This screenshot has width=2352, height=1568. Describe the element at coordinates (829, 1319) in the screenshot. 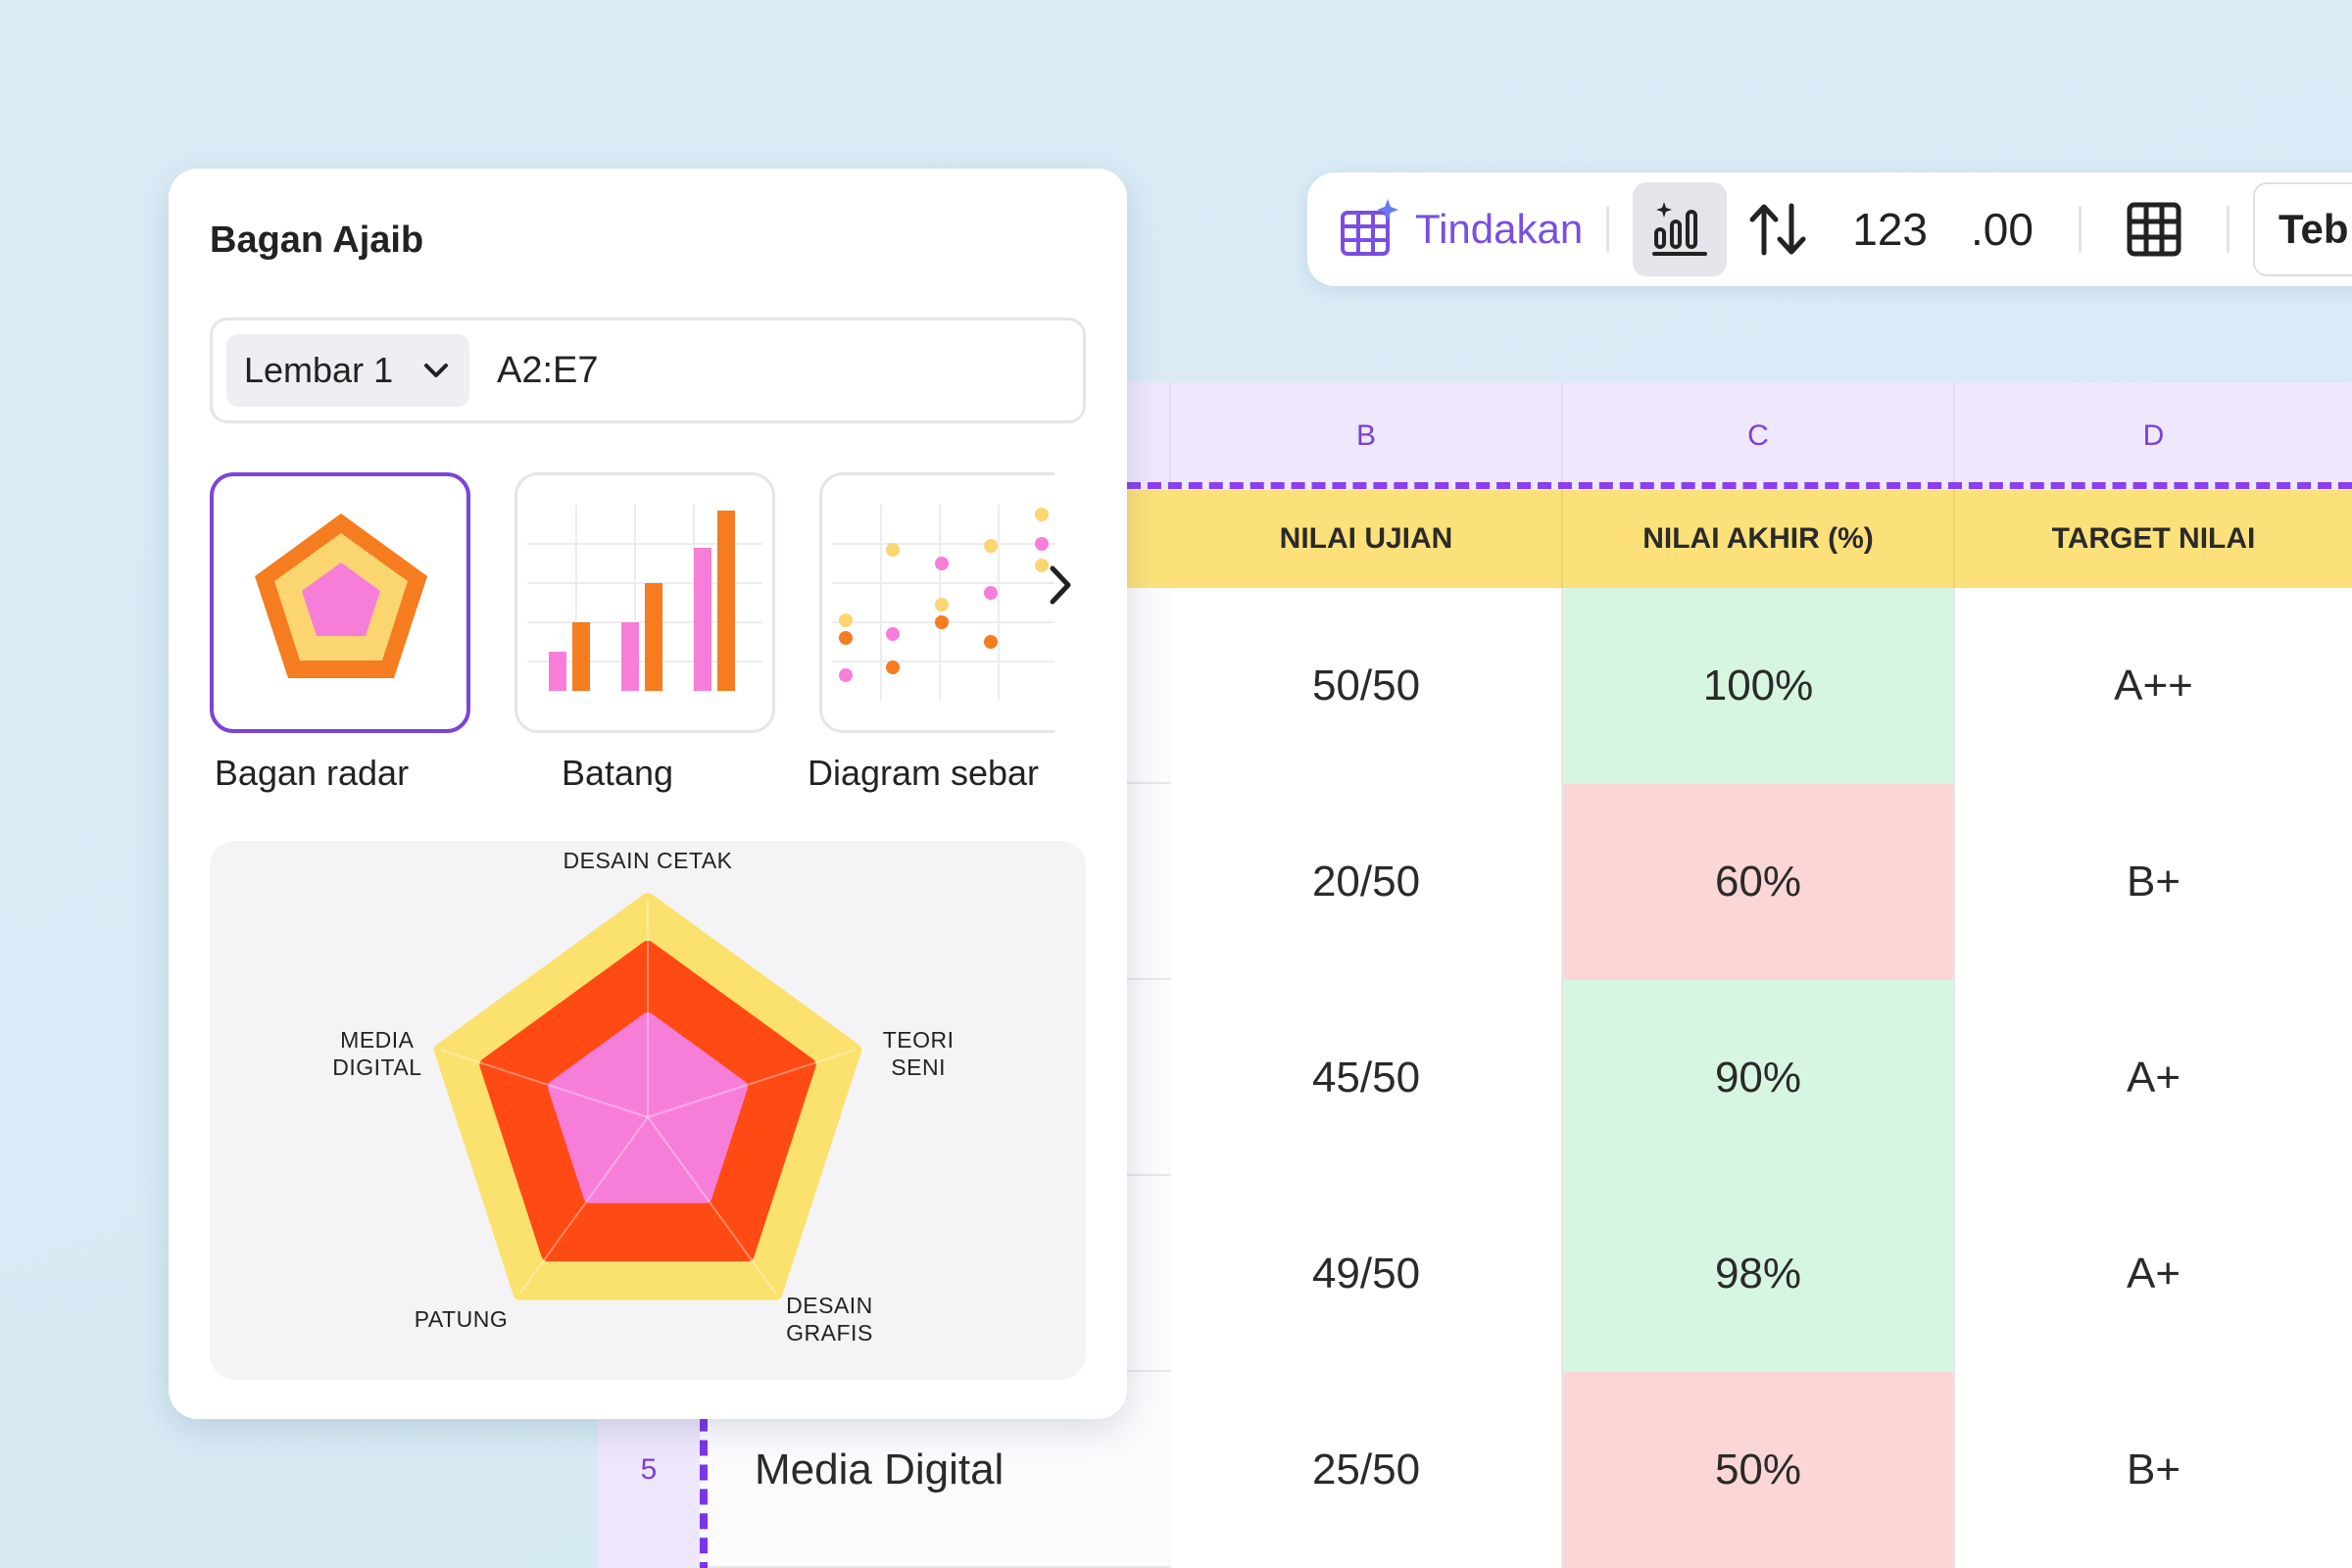

I see `radar-axis-label: DESAIN GRAFIS` at that location.